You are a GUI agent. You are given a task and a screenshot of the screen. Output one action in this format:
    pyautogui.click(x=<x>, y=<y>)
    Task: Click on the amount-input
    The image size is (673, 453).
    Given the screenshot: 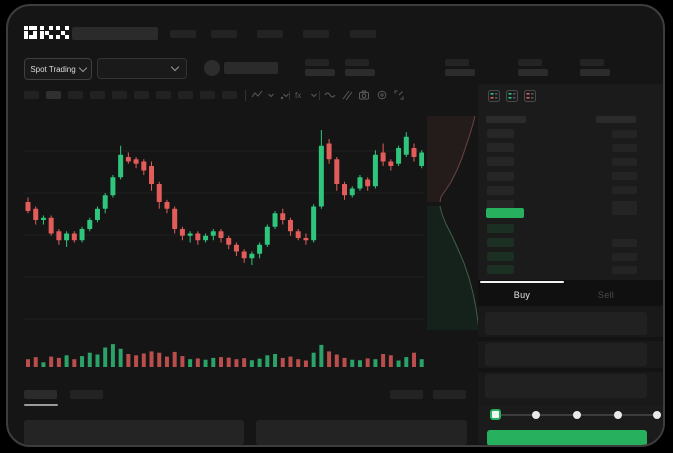 What is the action you would take?
    pyautogui.click(x=566, y=354)
    